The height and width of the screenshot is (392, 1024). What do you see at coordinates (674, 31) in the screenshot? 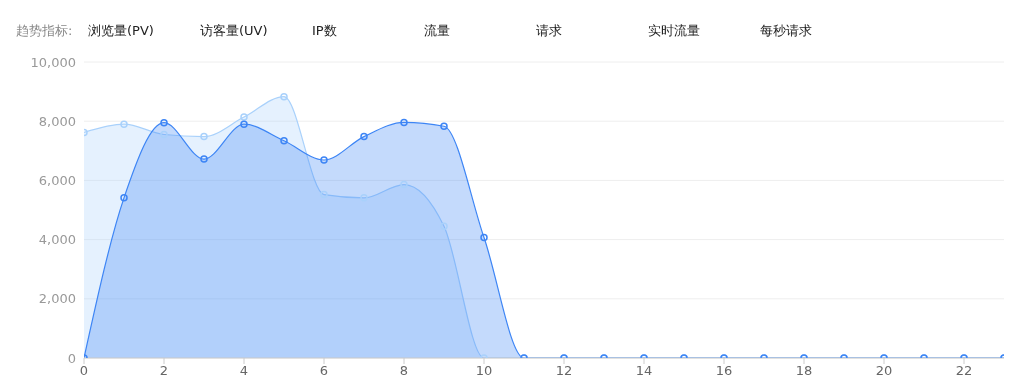
I see `text: 实时流量` at bounding box center [674, 31].